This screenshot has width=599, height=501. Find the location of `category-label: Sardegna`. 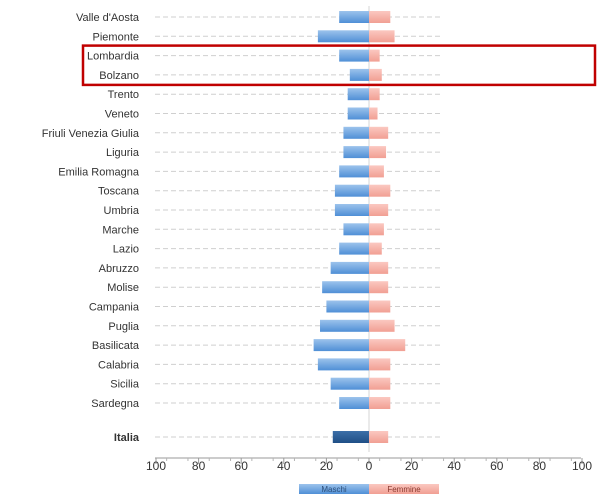

category-label: Sardegna is located at coordinates (115, 404).